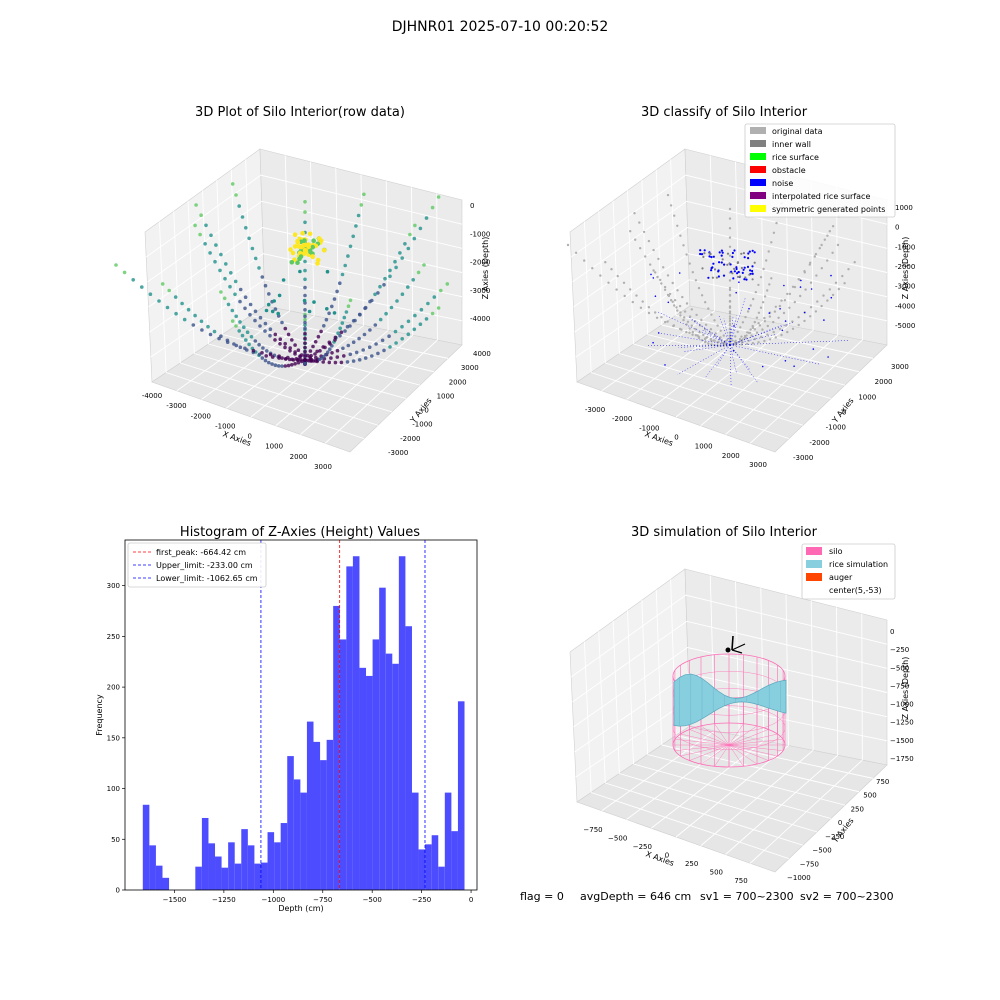 The image size is (1000, 1000). What do you see at coordinates (704, 447) in the screenshot?
I see `x-tick-label: 1000` at bounding box center [704, 447].